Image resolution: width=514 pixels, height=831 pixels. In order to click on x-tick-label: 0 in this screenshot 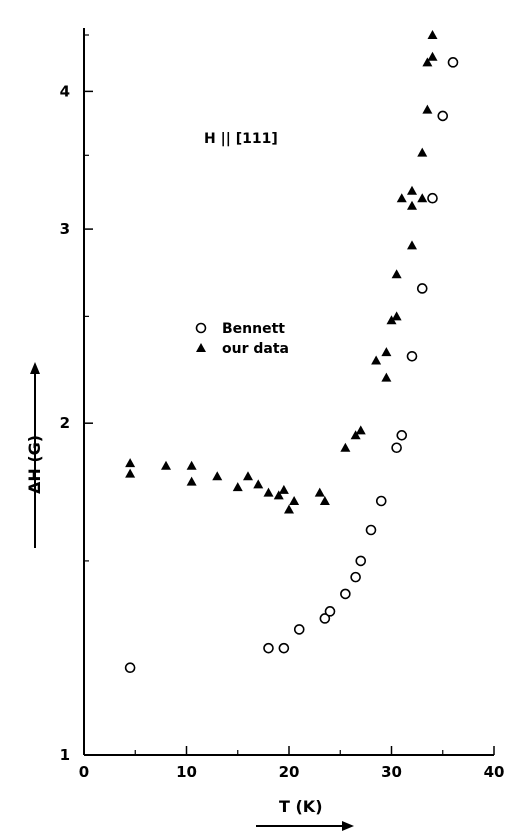, I will do `click(84, 772)`.